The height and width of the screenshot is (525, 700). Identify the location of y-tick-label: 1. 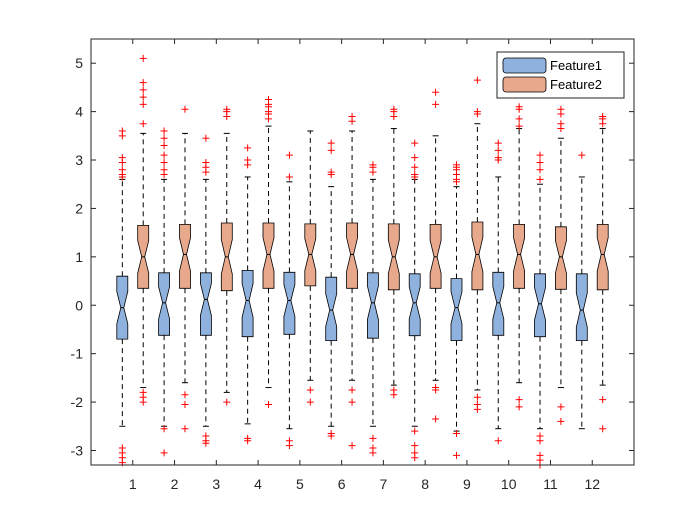
(79, 257).